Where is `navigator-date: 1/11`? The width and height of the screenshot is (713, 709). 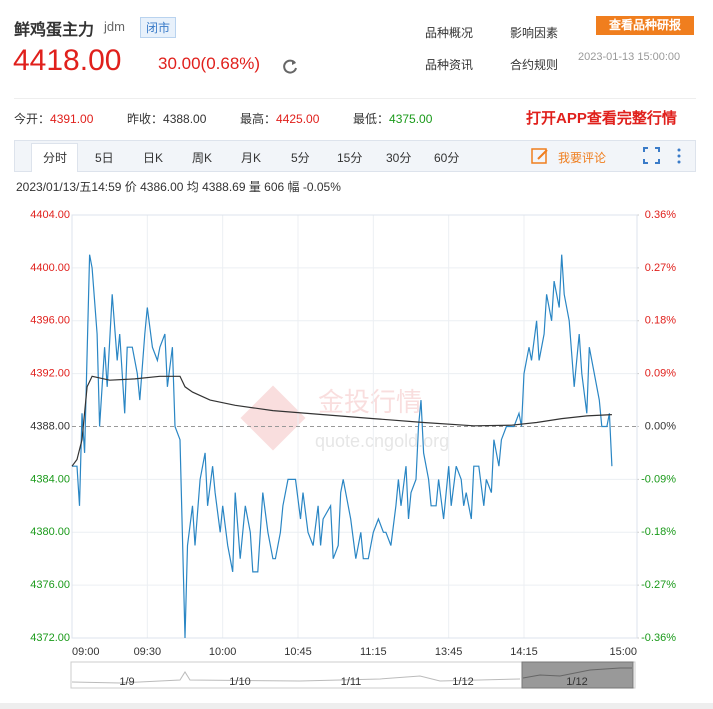 navigator-date: 1/11 is located at coordinates (351, 682).